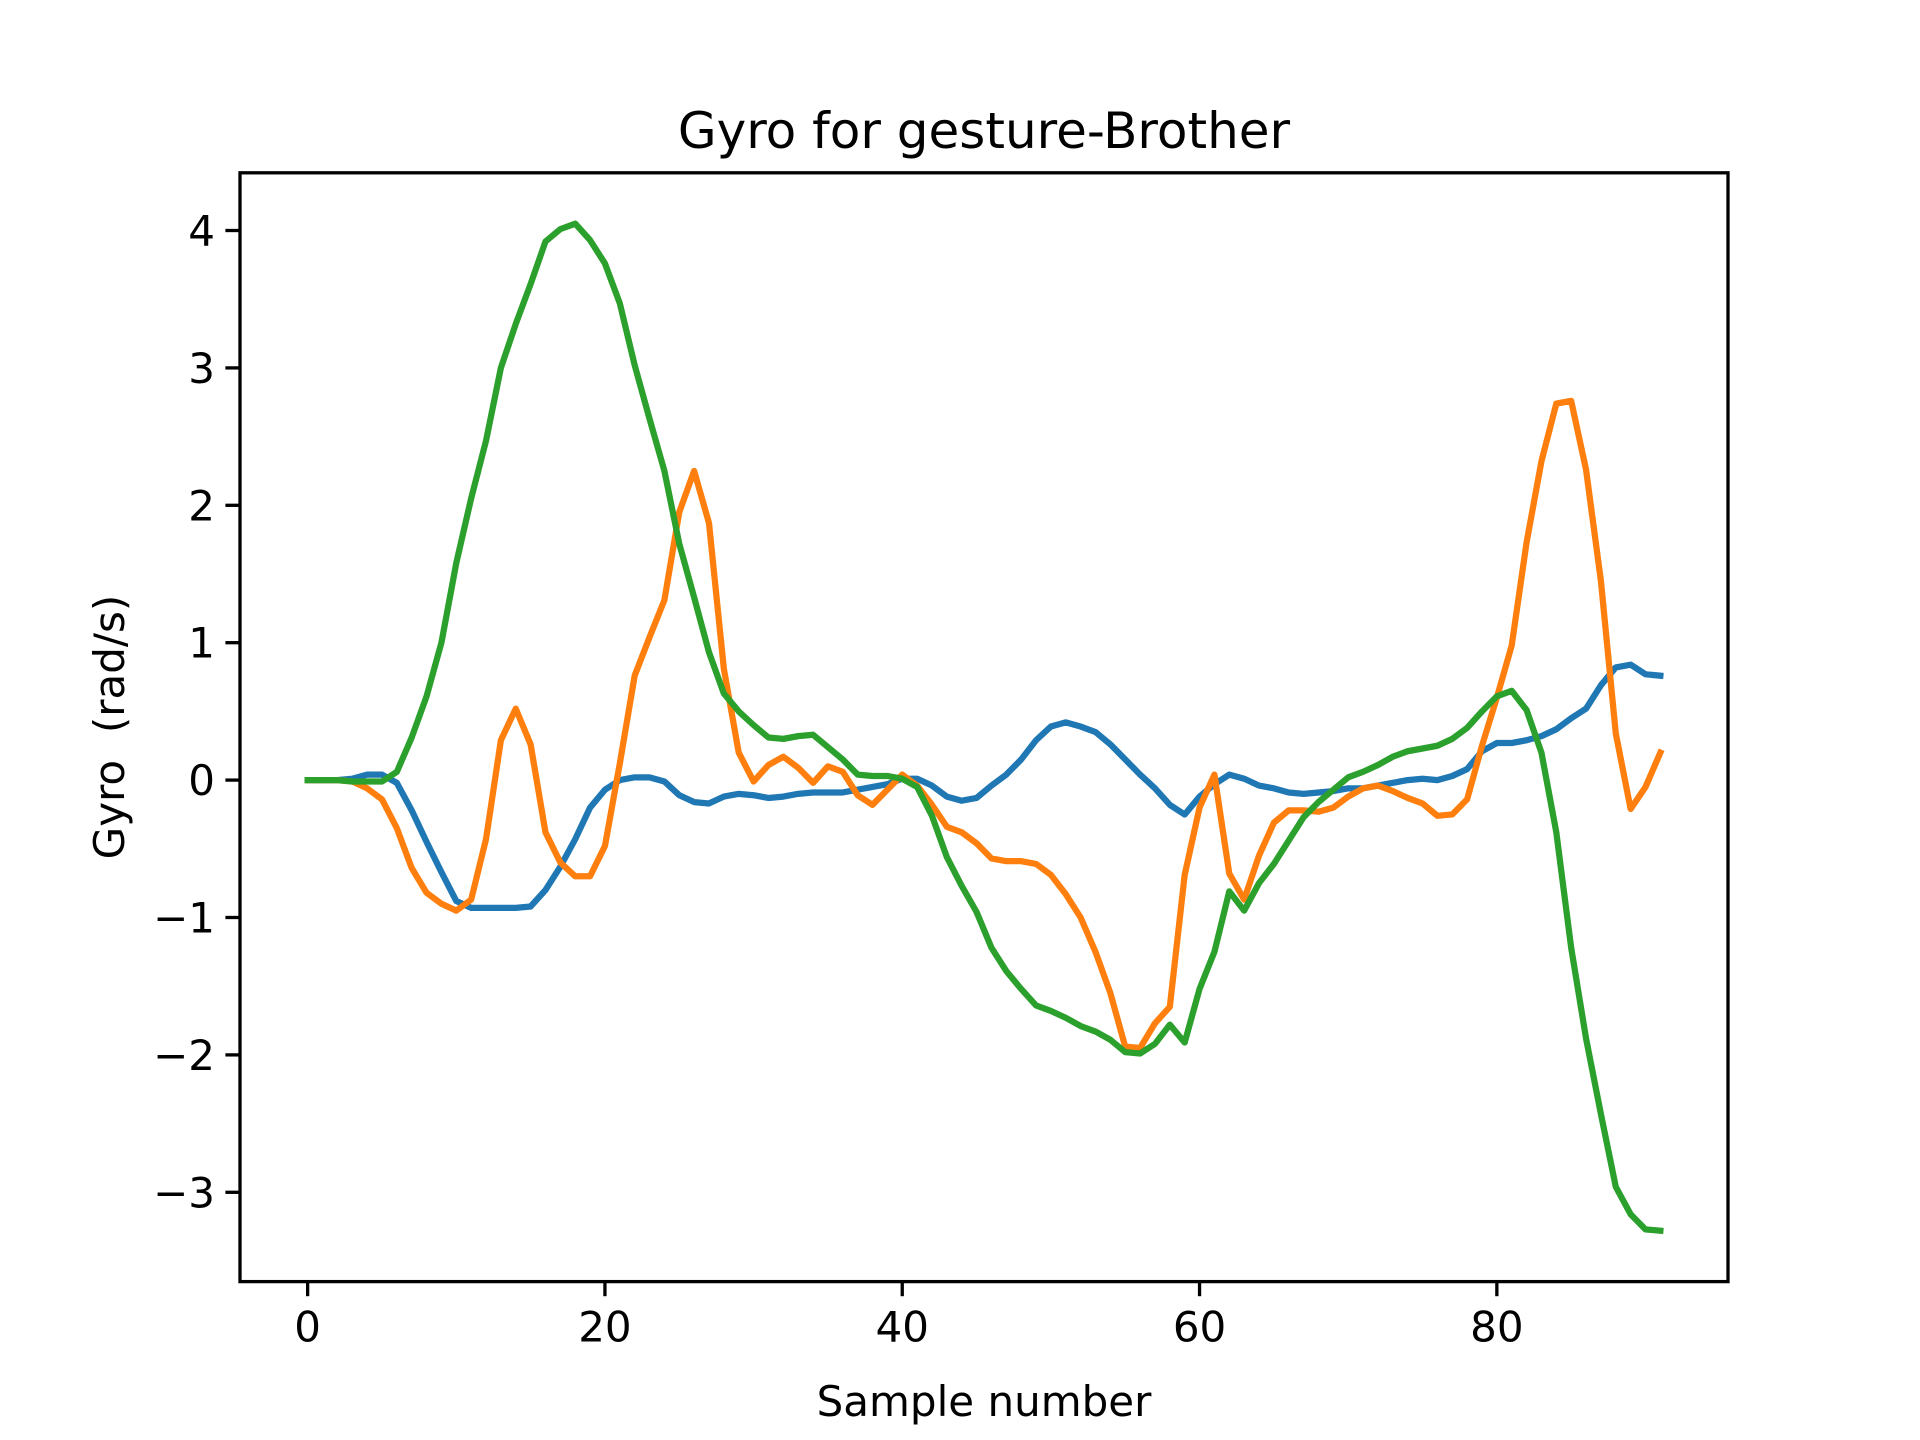 The width and height of the screenshot is (1920, 1440). What do you see at coordinates (109, 727) in the screenshot?
I see `y-axis-label: Gyro (rad/s)` at bounding box center [109, 727].